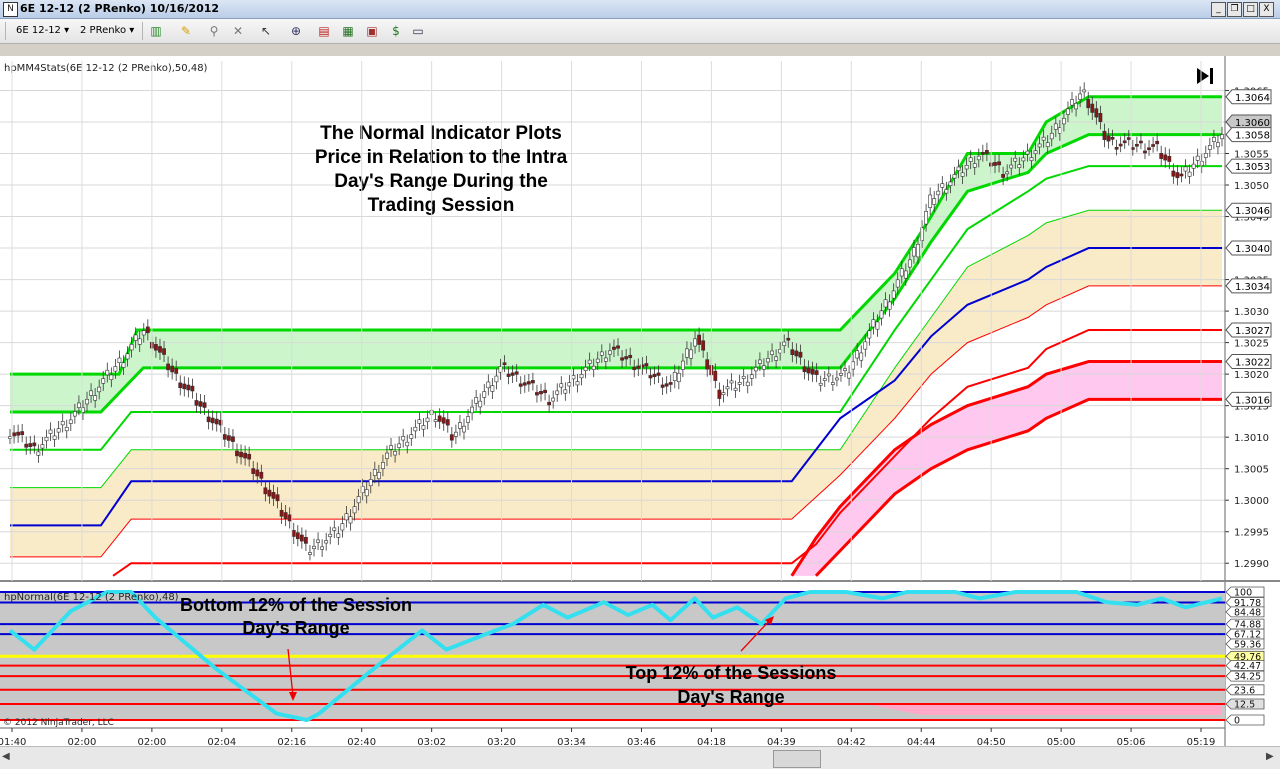 This screenshot has height=769, width=1280. Describe the element at coordinates (156, 31) in the screenshot. I see `candlestick-icon: ▥` at that location.